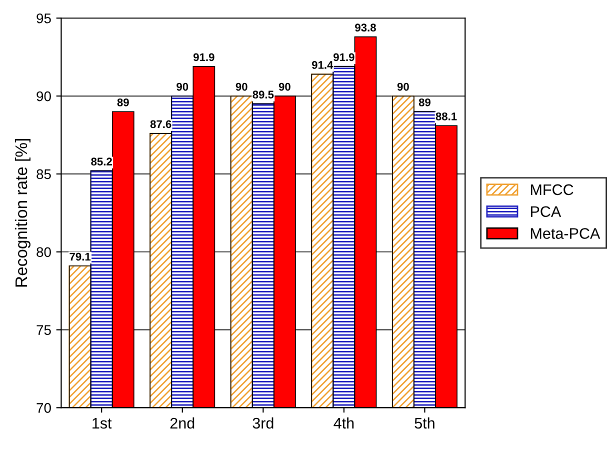 The width and height of the screenshot is (612, 453). Describe the element at coordinates (323, 65) in the screenshot. I see `data-label: 91.4` at that location.